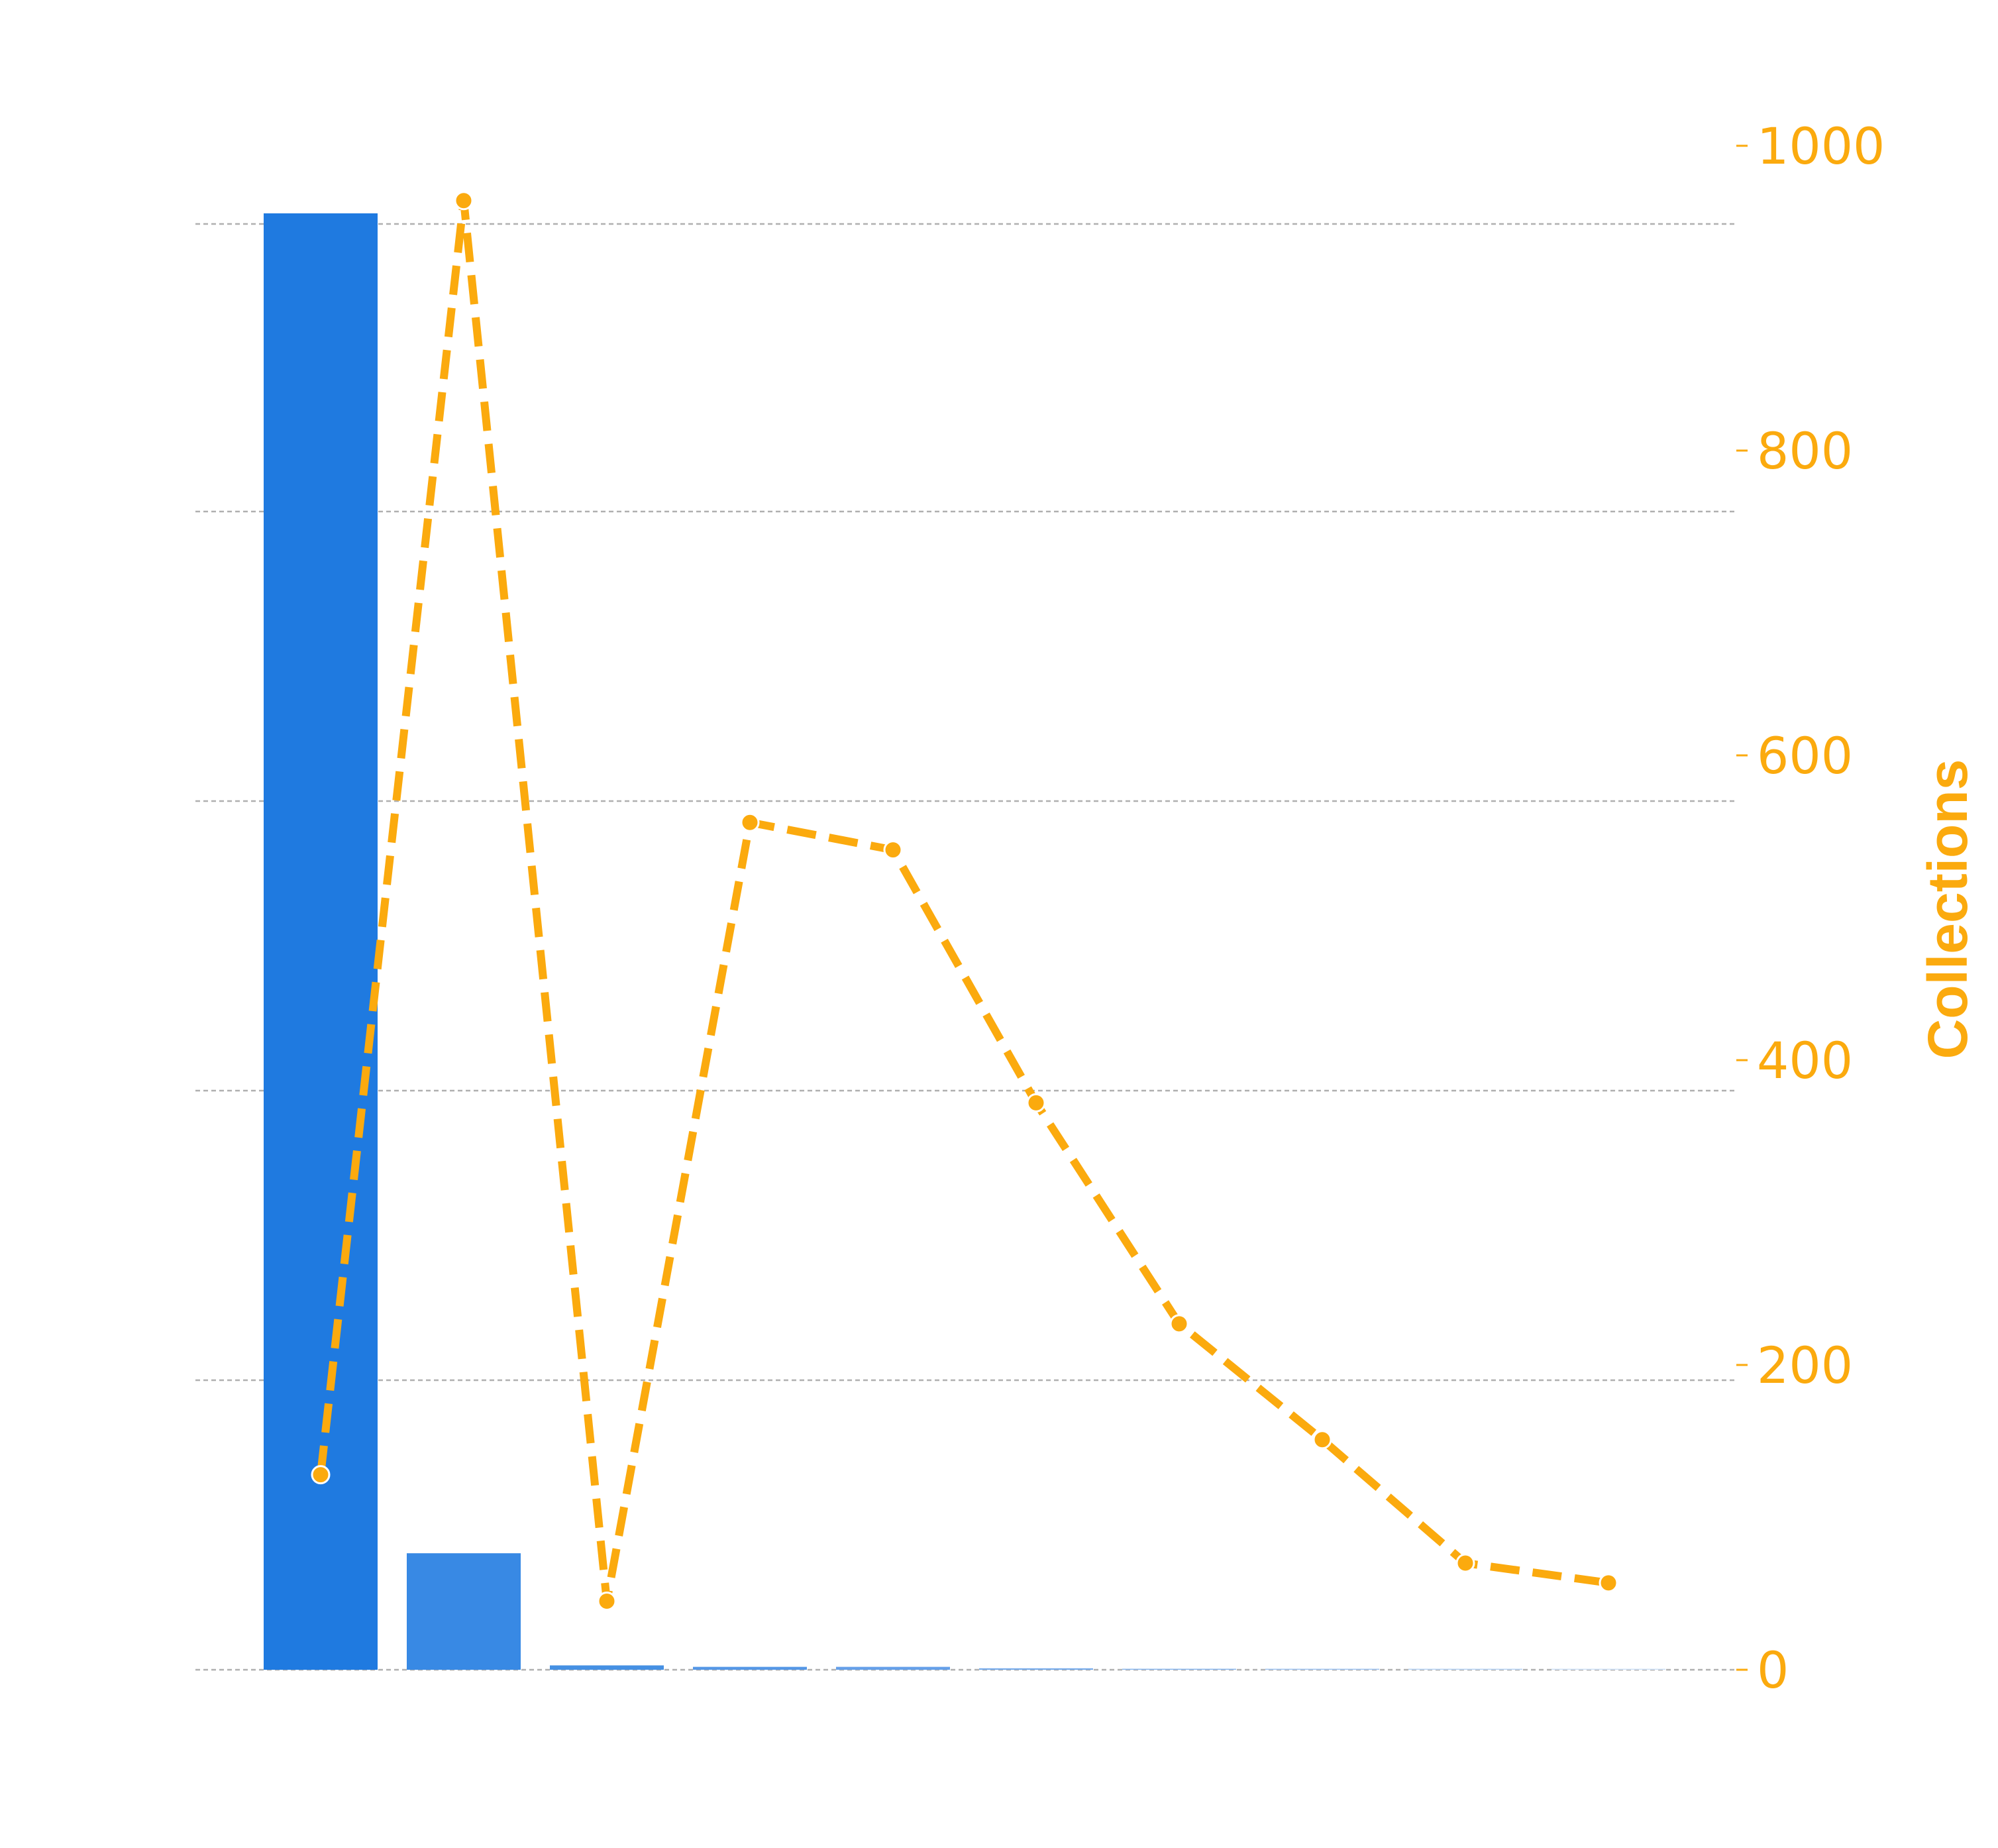 The image size is (1998, 1848). What do you see at coordinates (1821, 146) in the screenshot?
I see `right-axis-tick-label: 1000` at bounding box center [1821, 146].